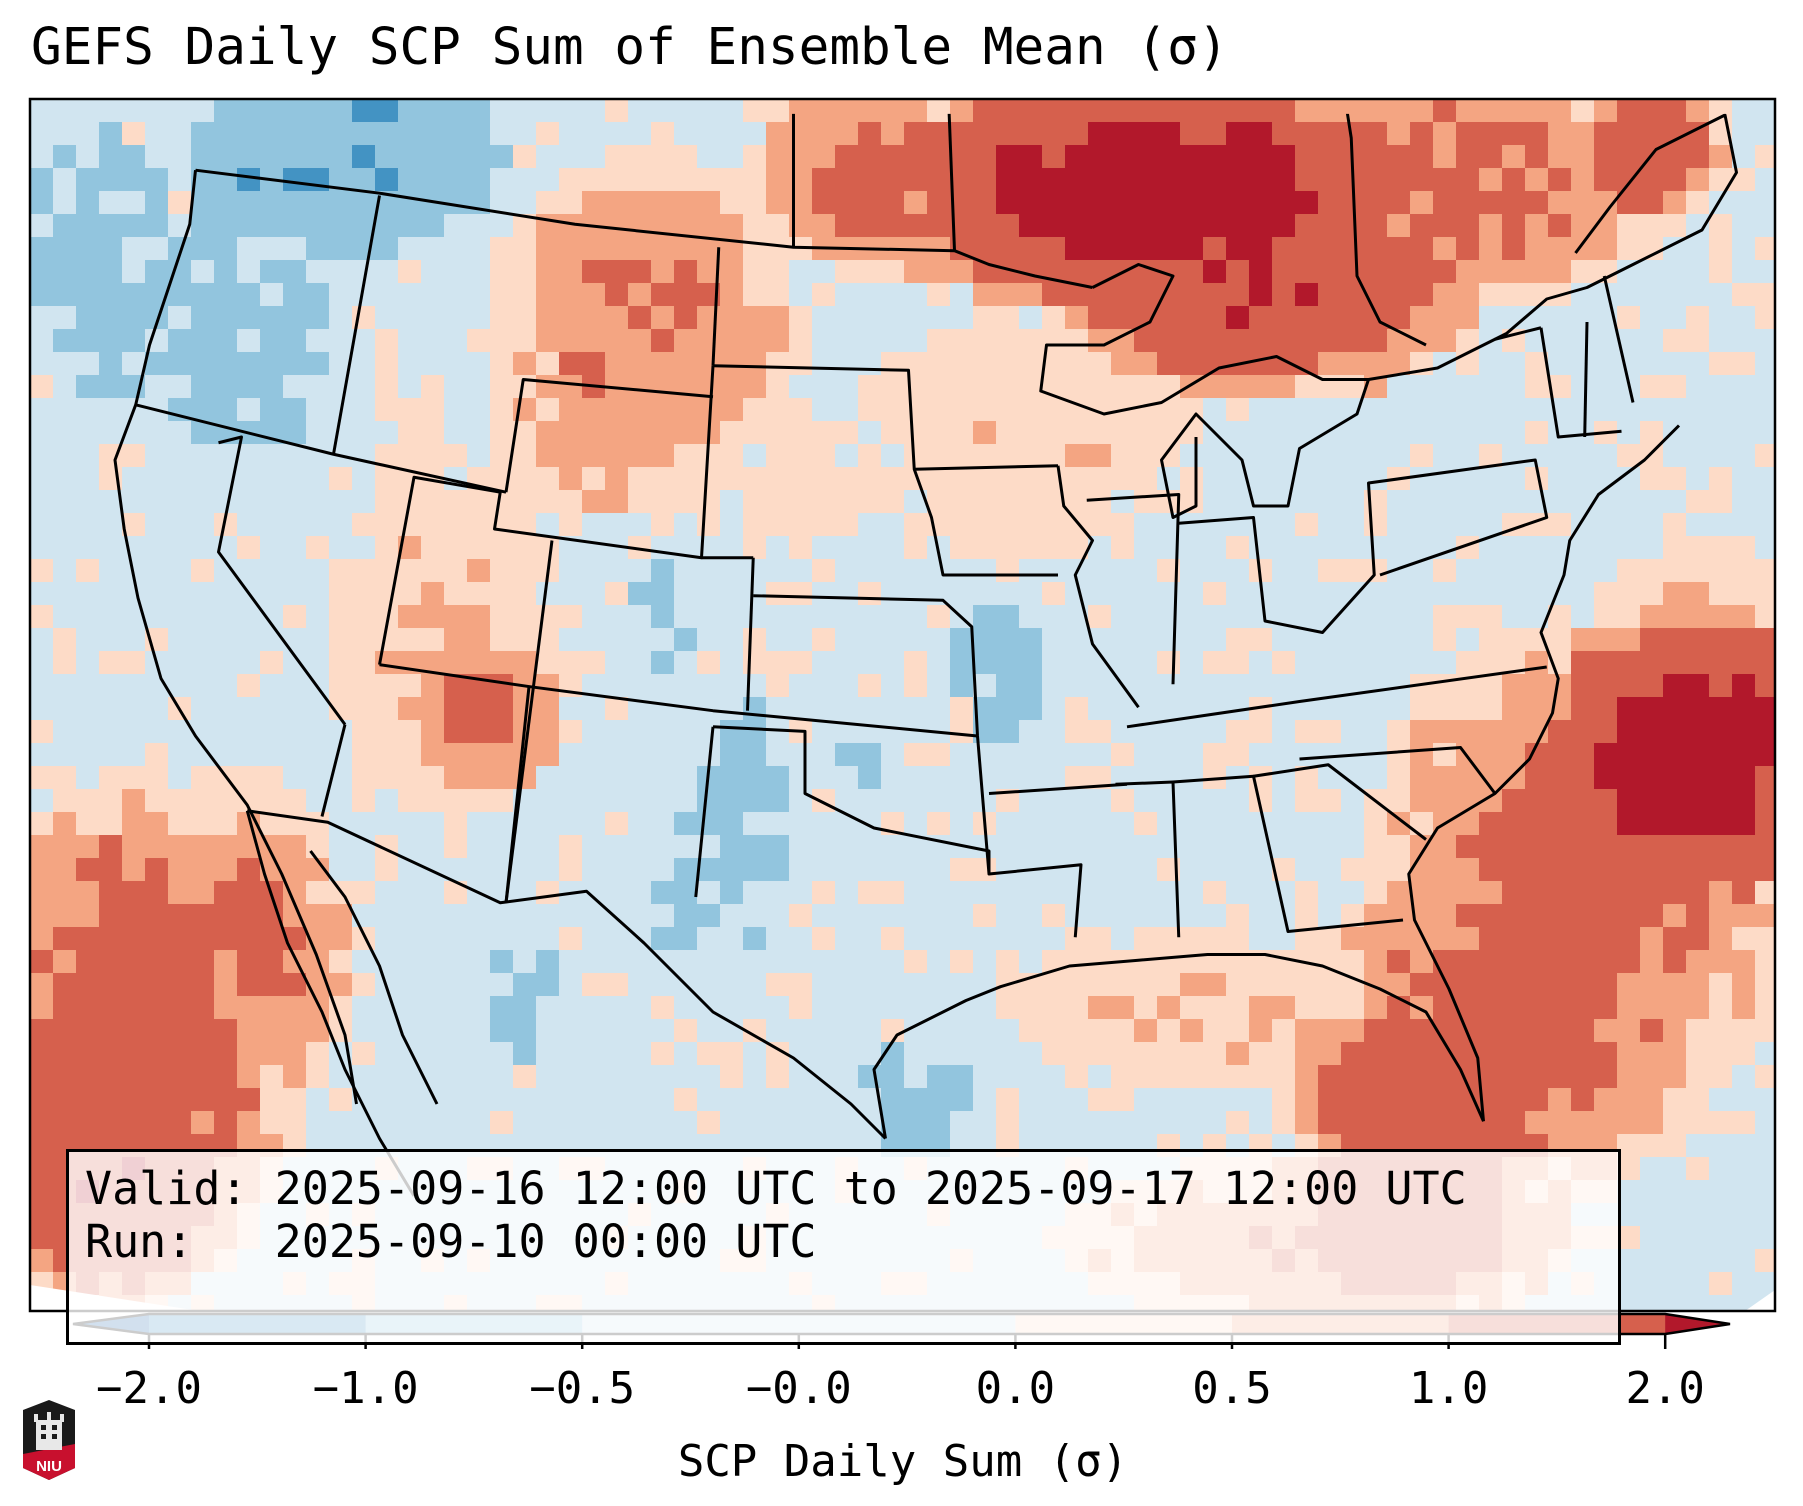 The width and height of the screenshot is (1803, 1506). What do you see at coordinates (630, 47) in the screenshot?
I see `chart-title: GEFS Daily SCP Sum of Ensemble Mean (σ)` at bounding box center [630, 47].